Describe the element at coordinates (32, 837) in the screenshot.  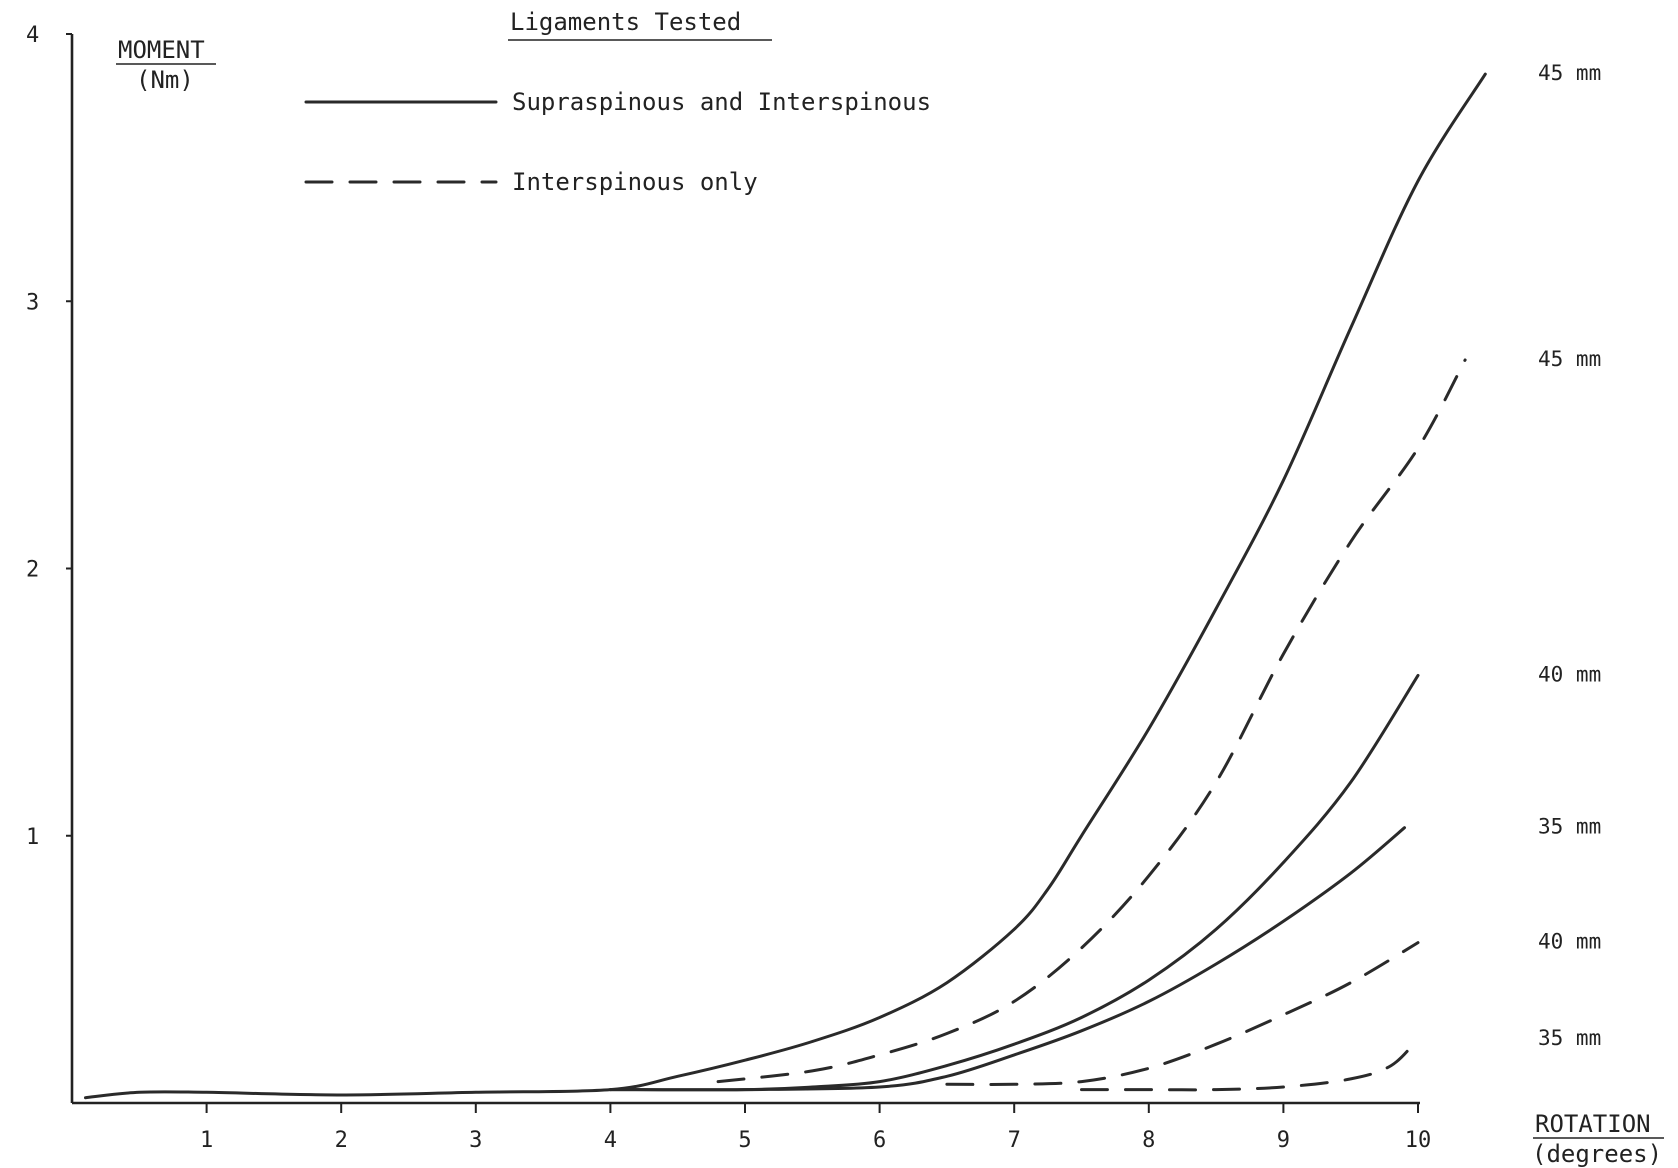
I see `y-tick-label: 1` at that location.